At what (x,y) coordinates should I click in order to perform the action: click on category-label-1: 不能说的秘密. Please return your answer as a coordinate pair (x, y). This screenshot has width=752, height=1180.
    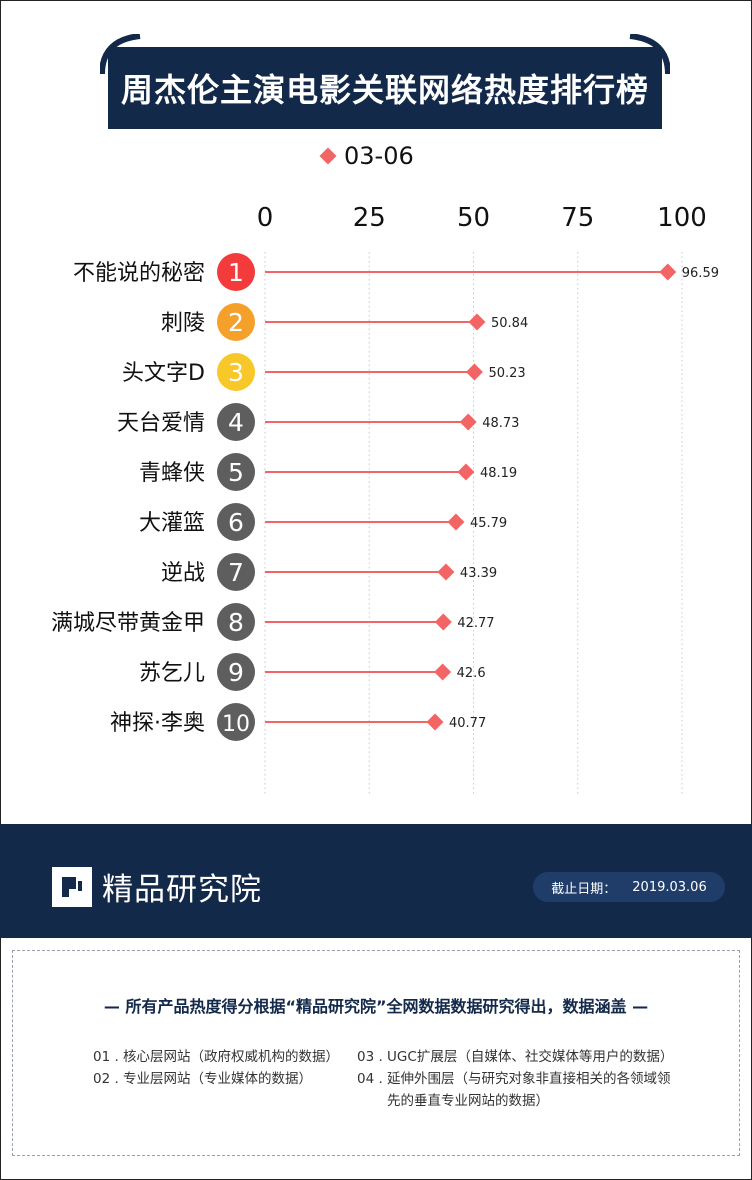
    Looking at the image, I should click on (139, 273).